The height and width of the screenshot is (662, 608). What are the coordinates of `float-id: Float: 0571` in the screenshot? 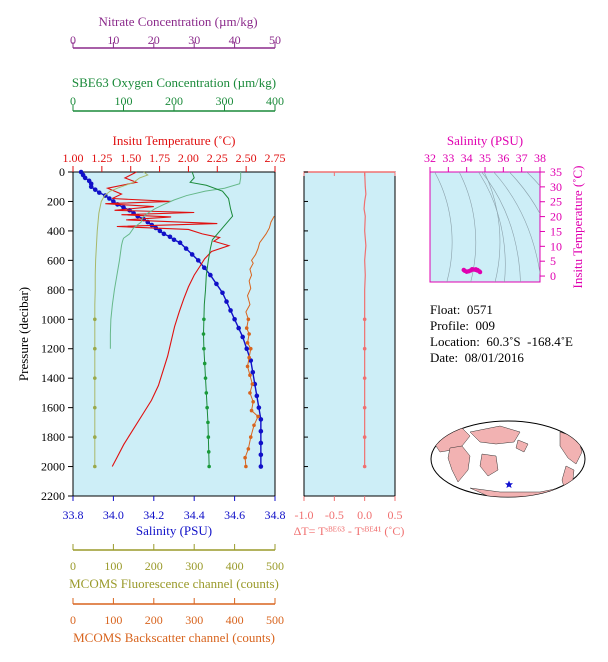 It's located at (461, 309).